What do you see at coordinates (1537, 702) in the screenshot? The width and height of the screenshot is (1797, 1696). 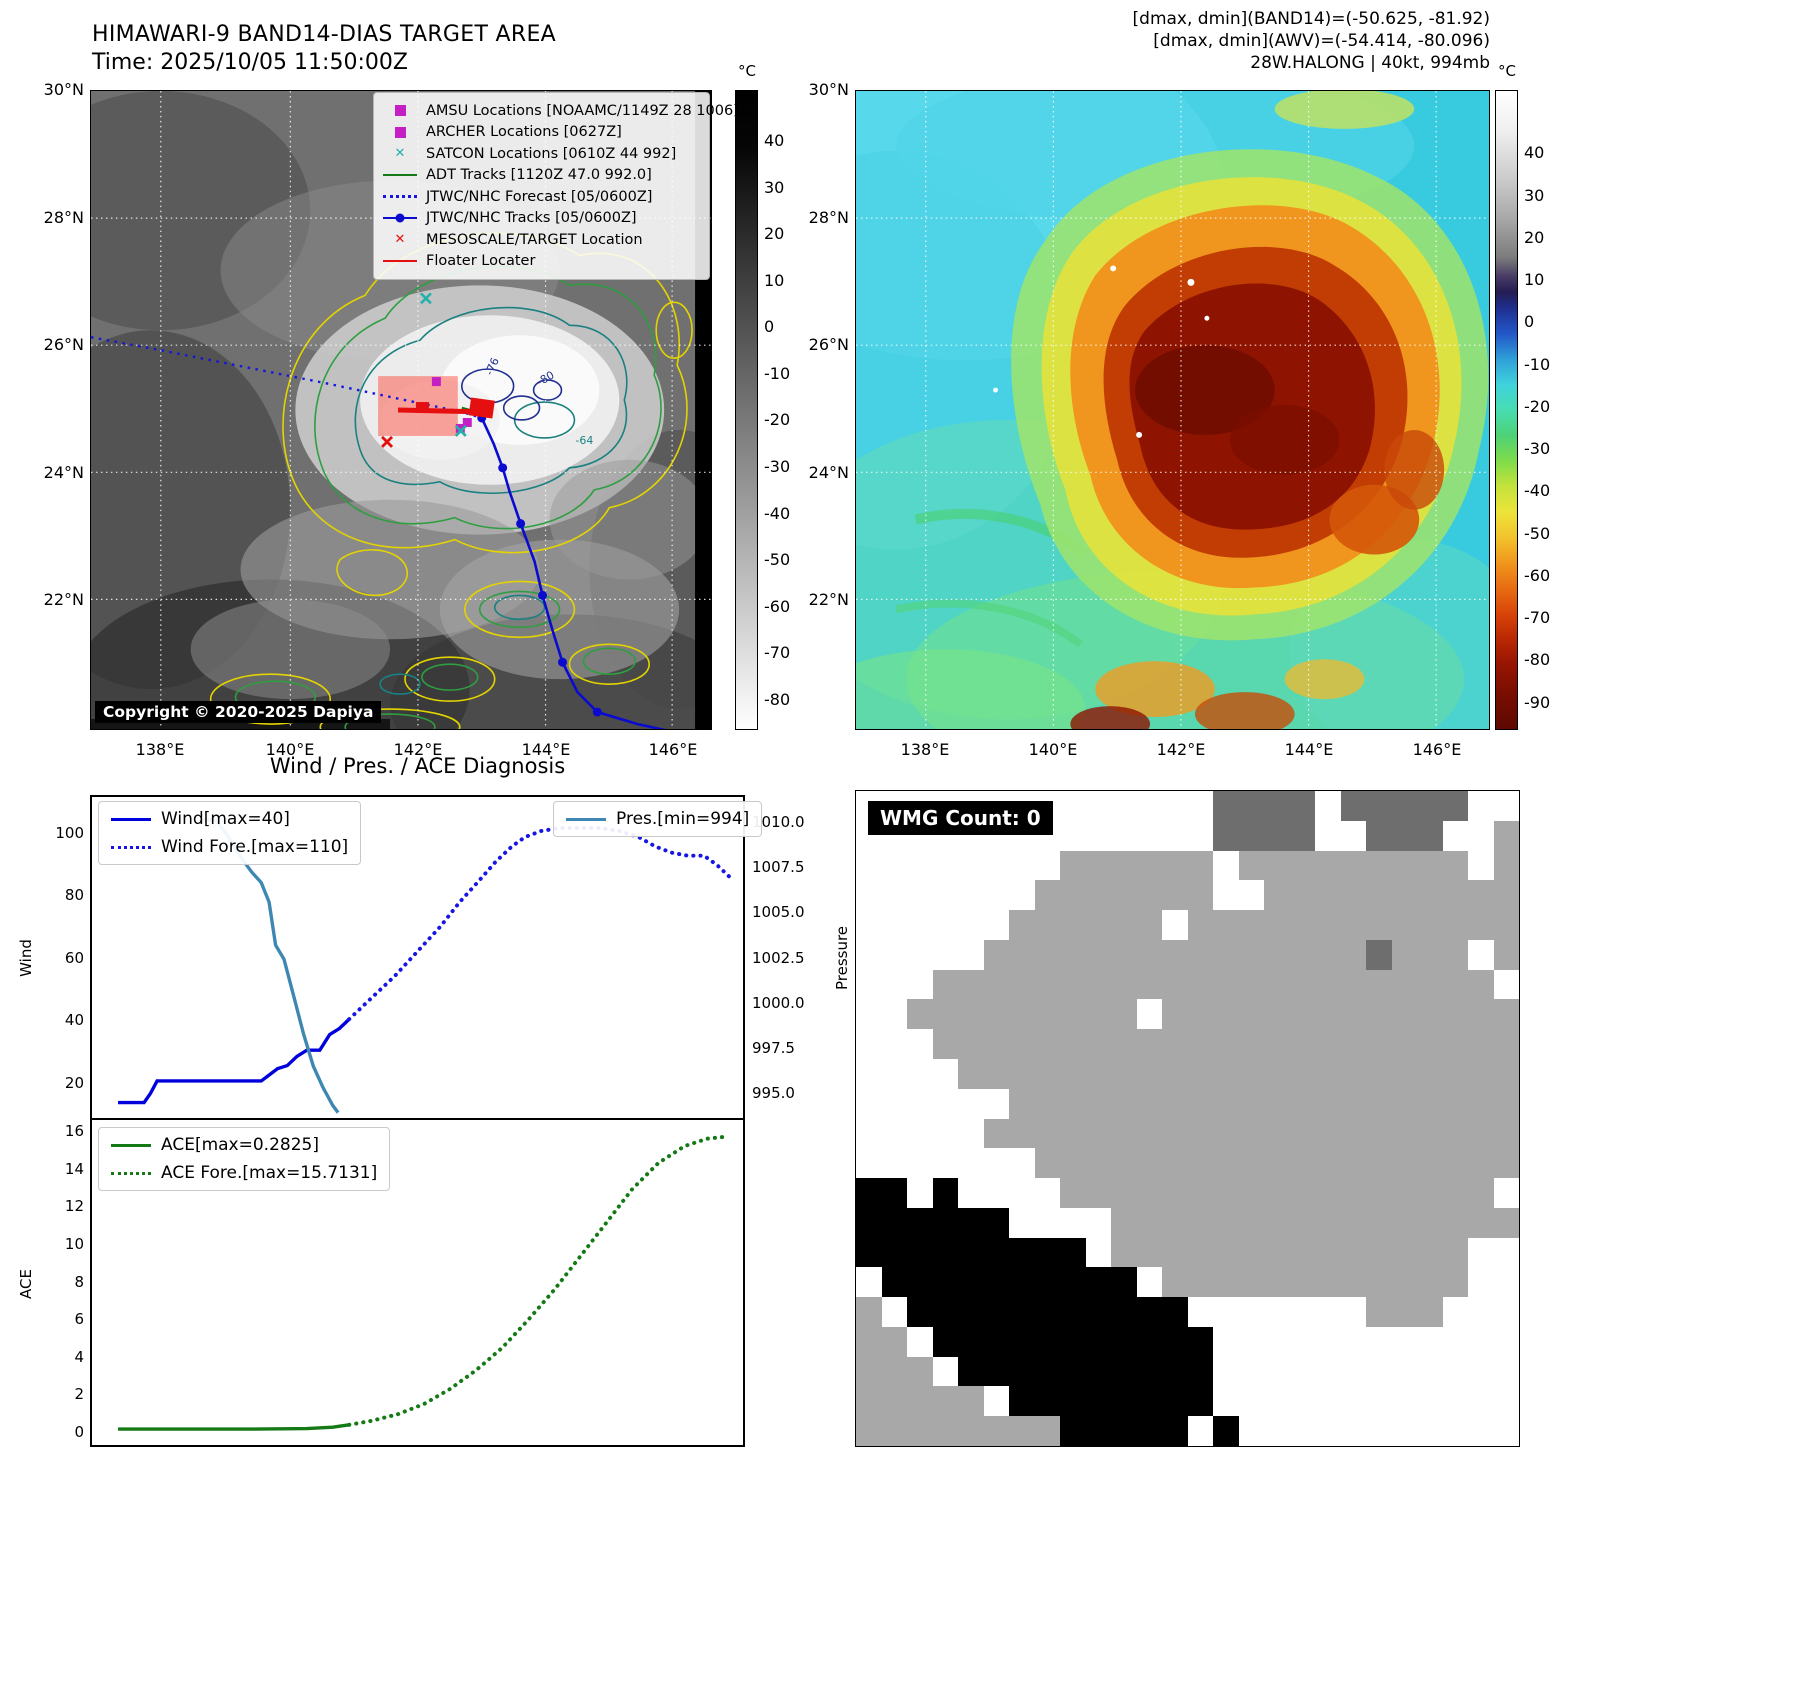 I see `colorbar-tick: -90` at bounding box center [1537, 702].